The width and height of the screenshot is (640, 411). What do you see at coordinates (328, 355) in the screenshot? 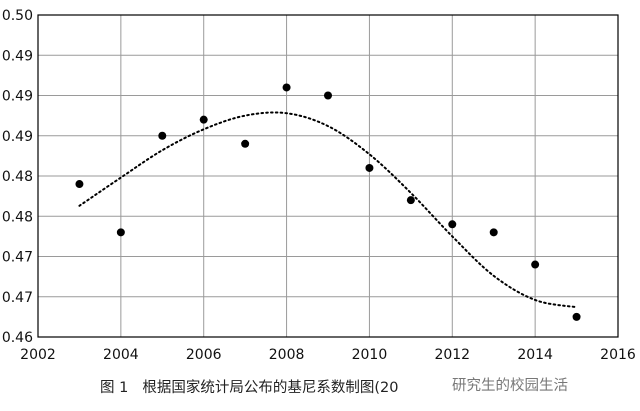
I see `x-tick-labels: 2002 2004 2006 2008 2010 2012 2014 2016` at bounding box center [328, 355].